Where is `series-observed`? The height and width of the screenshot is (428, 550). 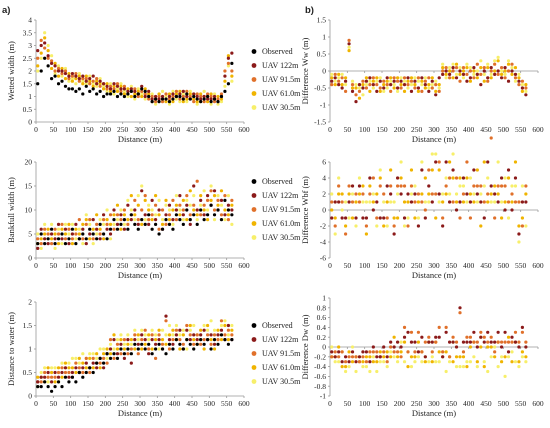
series-observed is located at coordinates (135, 363).